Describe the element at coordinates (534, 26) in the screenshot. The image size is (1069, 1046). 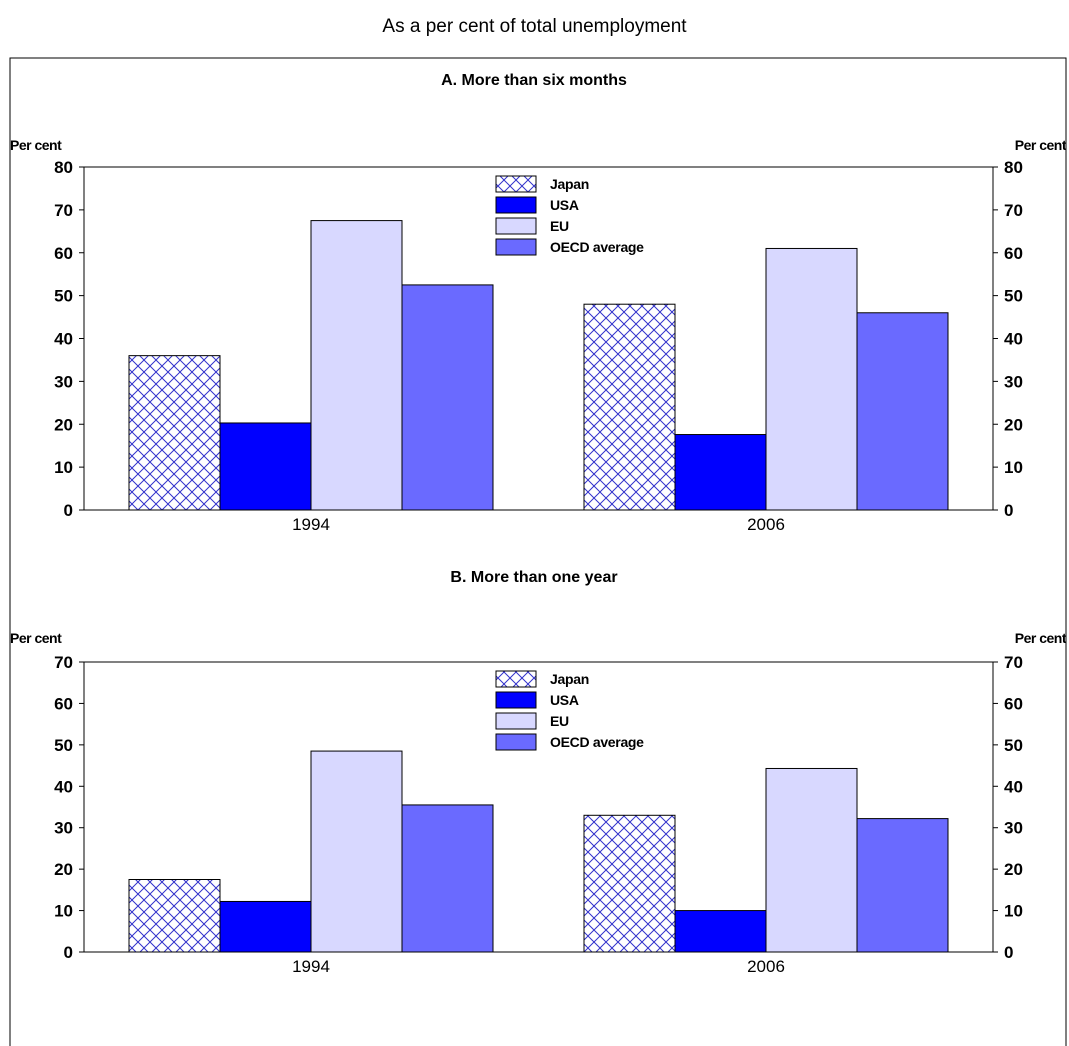
I see `figure-subtitle: As a per cent of total unemployment` at that location.